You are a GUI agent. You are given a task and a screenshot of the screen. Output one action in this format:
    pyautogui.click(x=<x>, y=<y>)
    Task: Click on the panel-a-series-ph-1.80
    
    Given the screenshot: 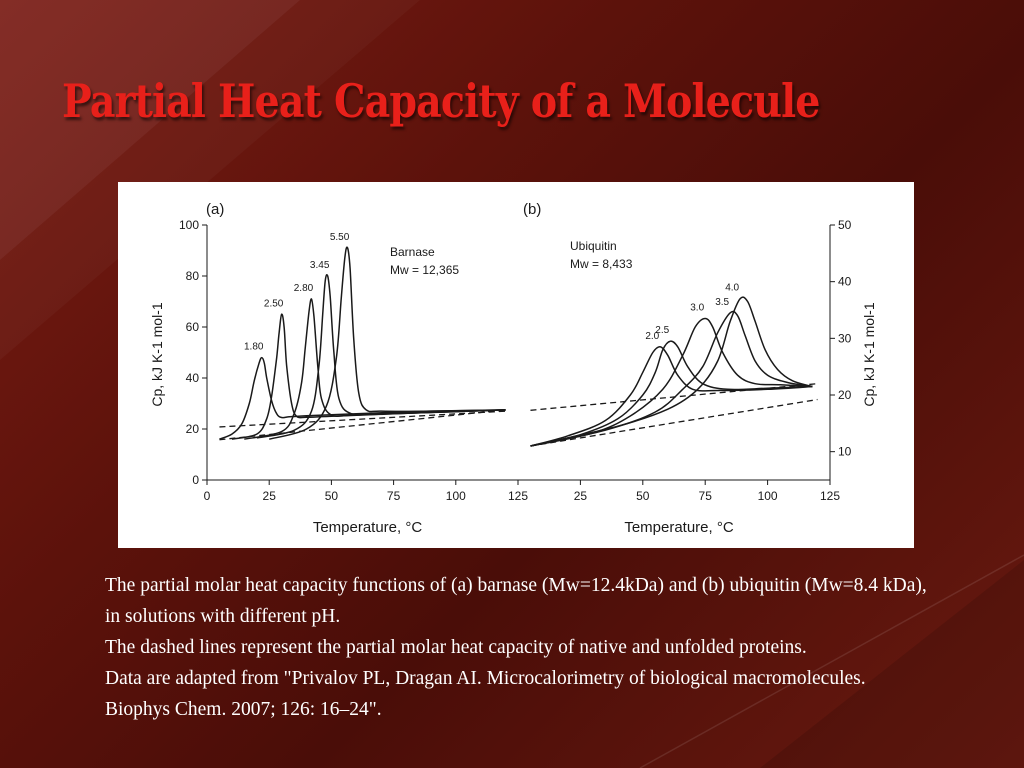 What is the action you would take?
    pyautogui.click(x=362, y=398)
    